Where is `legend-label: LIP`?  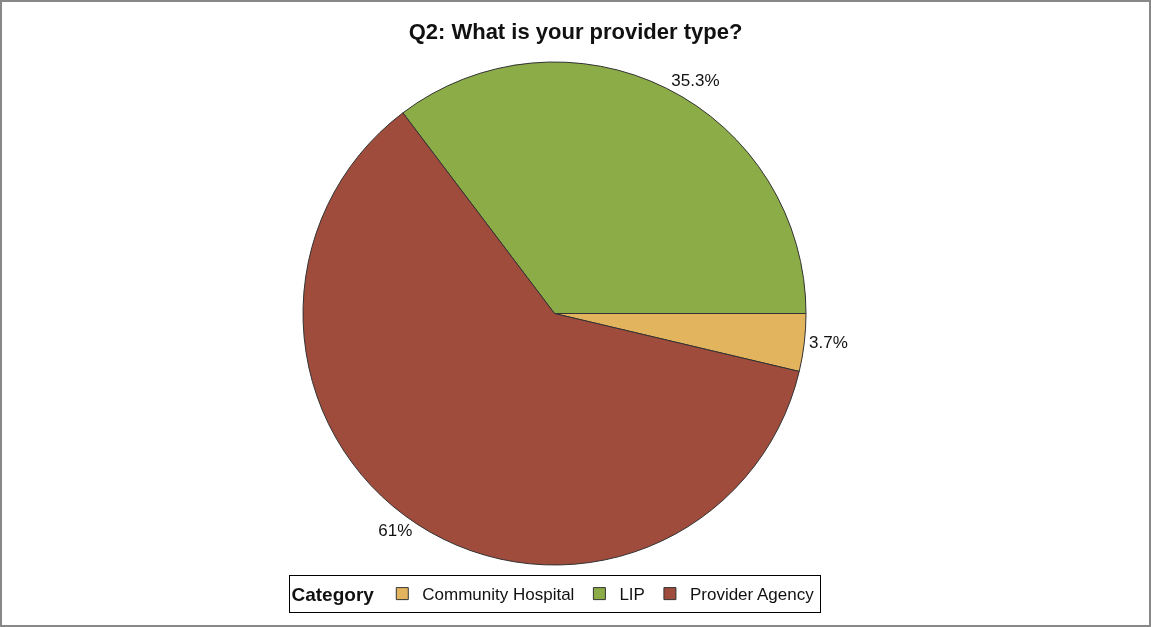
legend-label: LIP is located at coordinates (632, 595).